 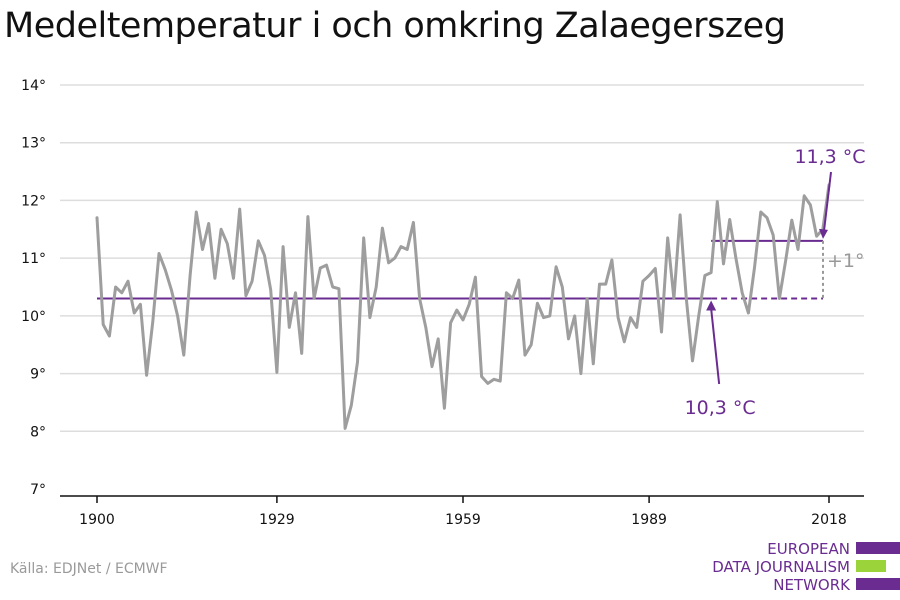 I want to click on y-tick-label: 12°, so click(x=33, y=201).